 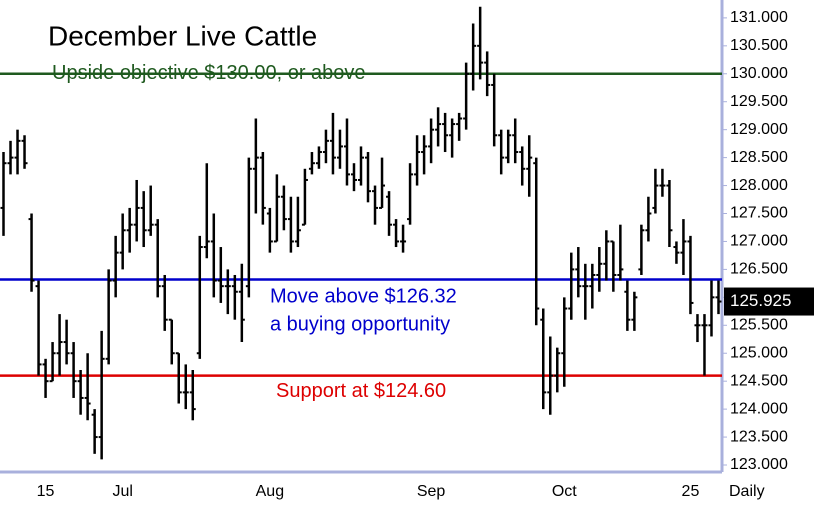 I want to click on last-price-box, so click(x=769, y=301).